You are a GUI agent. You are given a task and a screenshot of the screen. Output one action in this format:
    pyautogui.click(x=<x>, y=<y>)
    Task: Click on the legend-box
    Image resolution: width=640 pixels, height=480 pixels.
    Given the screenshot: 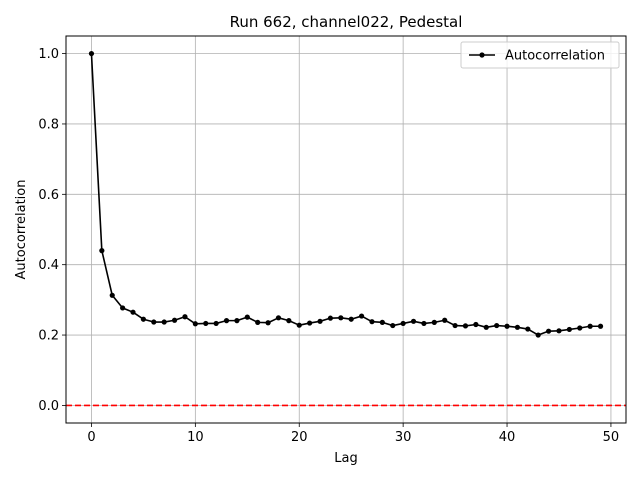 What is the action you would take?
    pyautogui.click(x=540, y=55)
    